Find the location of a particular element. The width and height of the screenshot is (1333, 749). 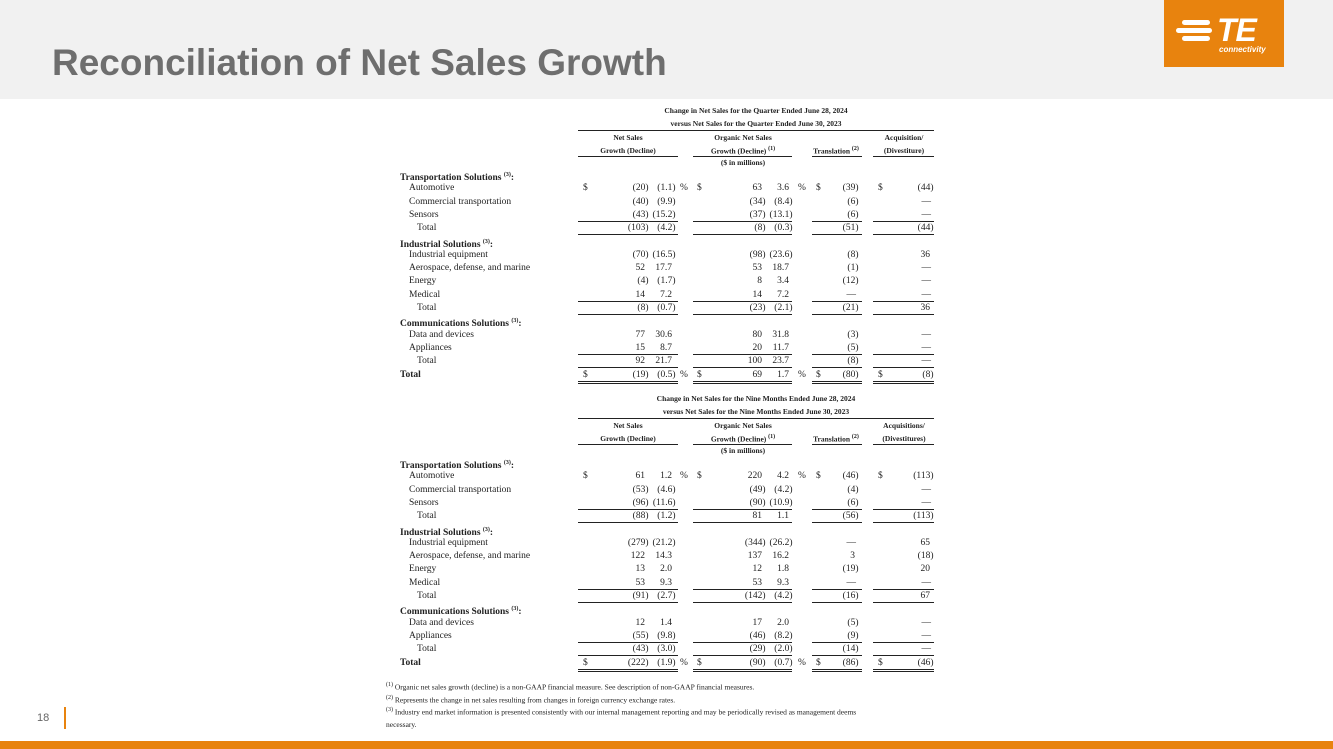

cell-value: (142) is located at coordinates (755, 596).